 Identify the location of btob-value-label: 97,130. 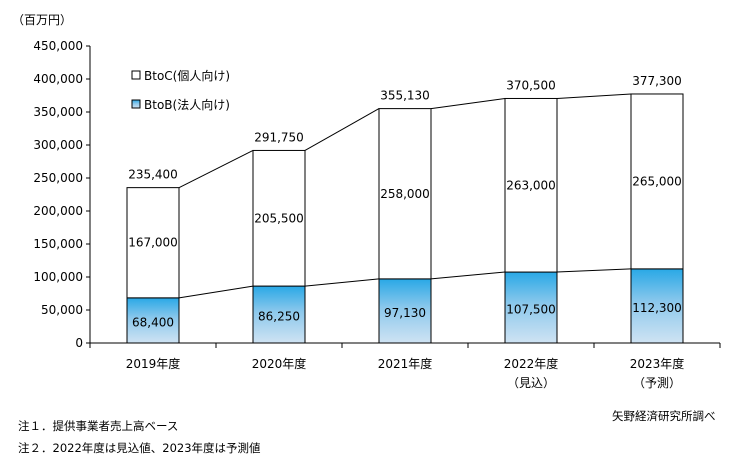
(405, 313).